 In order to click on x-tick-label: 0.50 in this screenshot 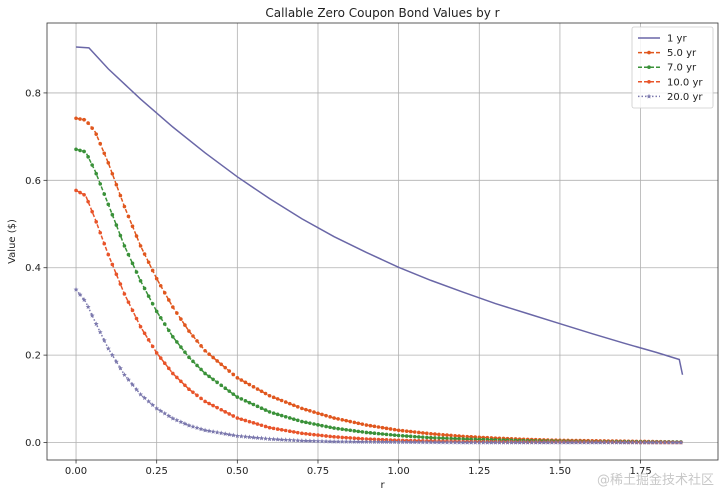, I will do `click(237, 471)`.